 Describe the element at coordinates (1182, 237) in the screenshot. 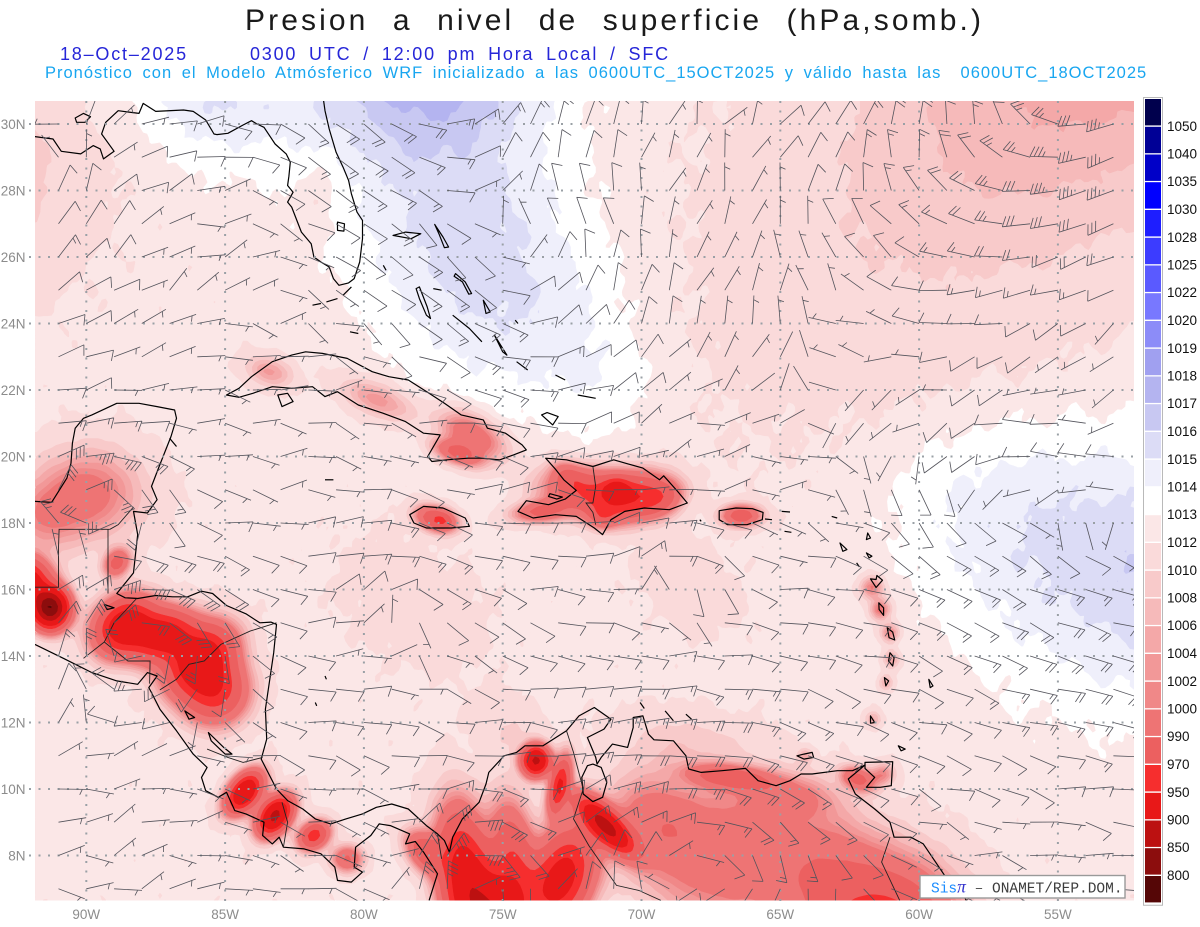

I see `svg-text: 1028` at that location.